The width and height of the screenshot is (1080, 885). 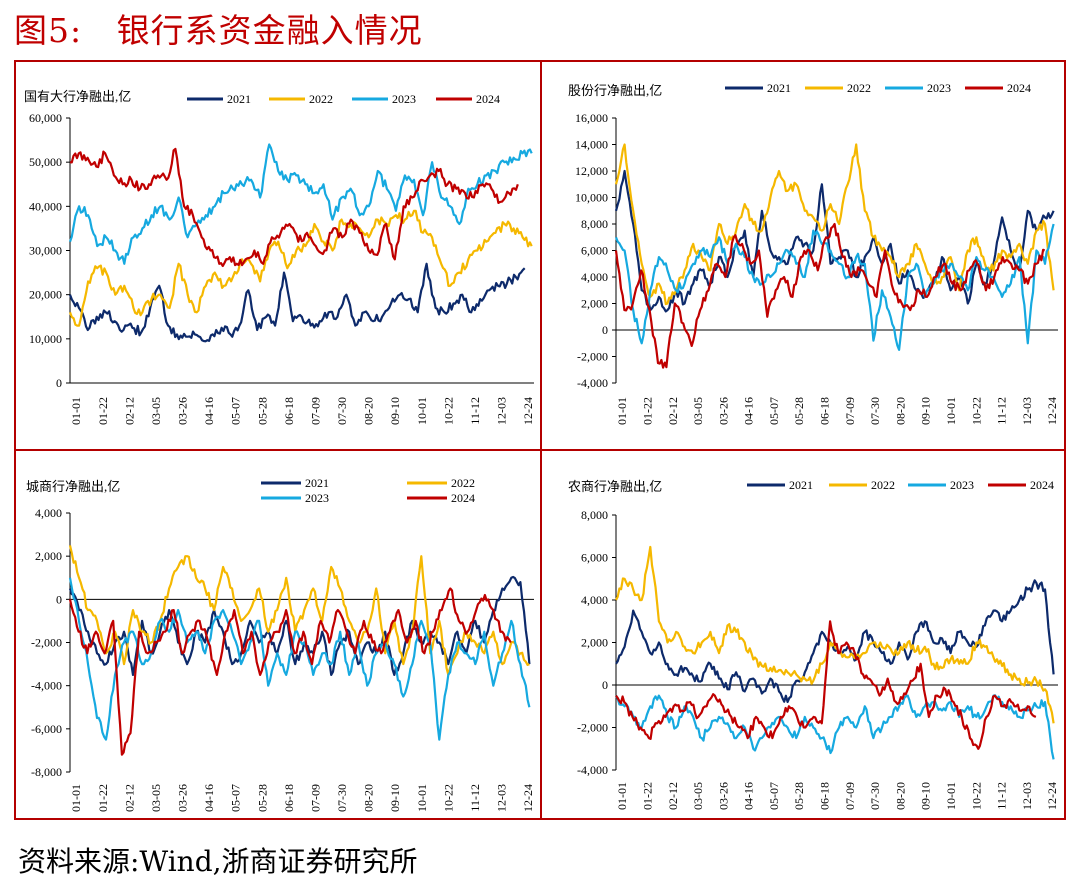 I want to click on y-tick-label: 6,000, so click(x=594, y=558).